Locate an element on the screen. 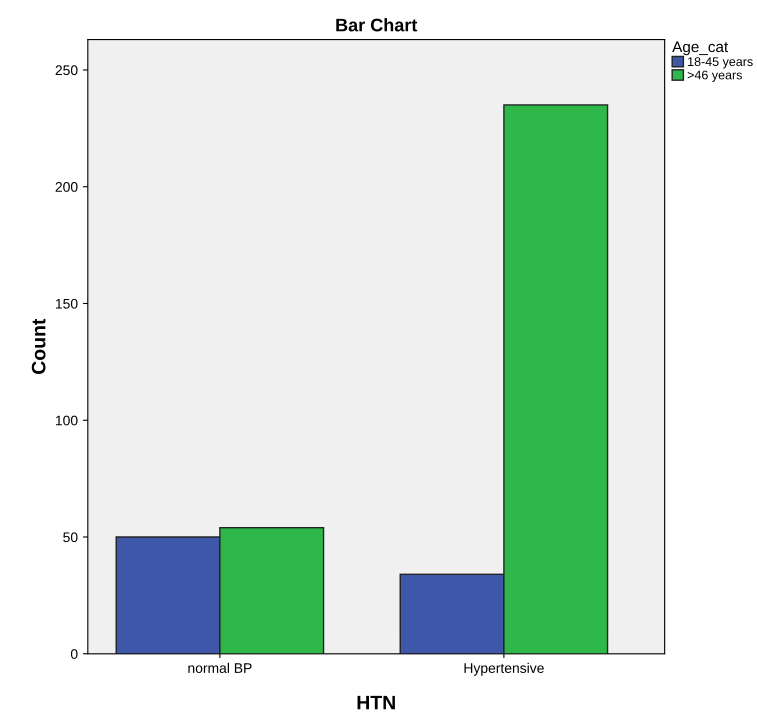  x-axis-title: HTN is located at coordinates (376, 703).